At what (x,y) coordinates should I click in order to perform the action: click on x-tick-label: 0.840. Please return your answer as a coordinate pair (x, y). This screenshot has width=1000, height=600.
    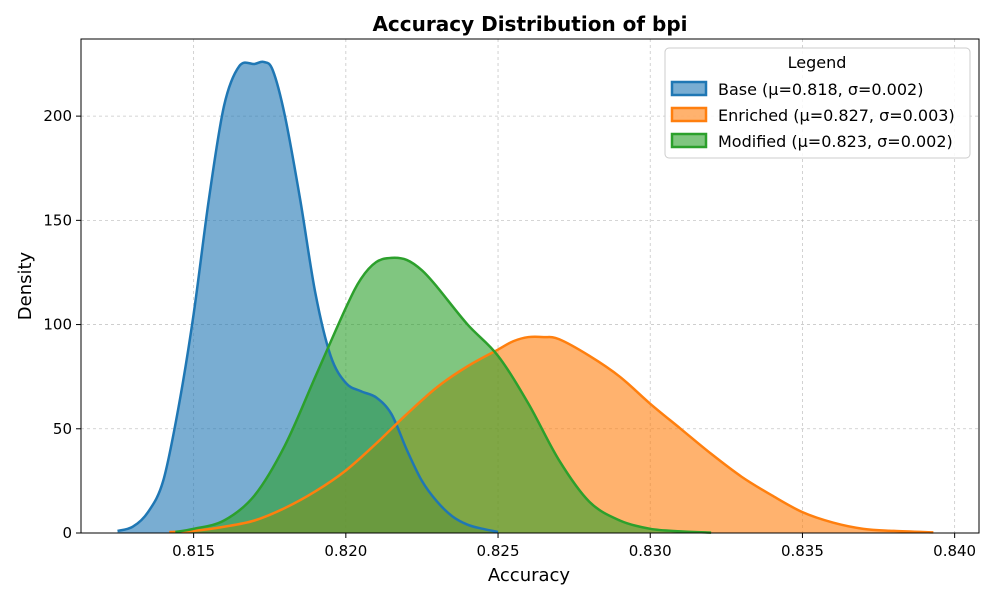
    Looking at the image, I should click on (954, 551).